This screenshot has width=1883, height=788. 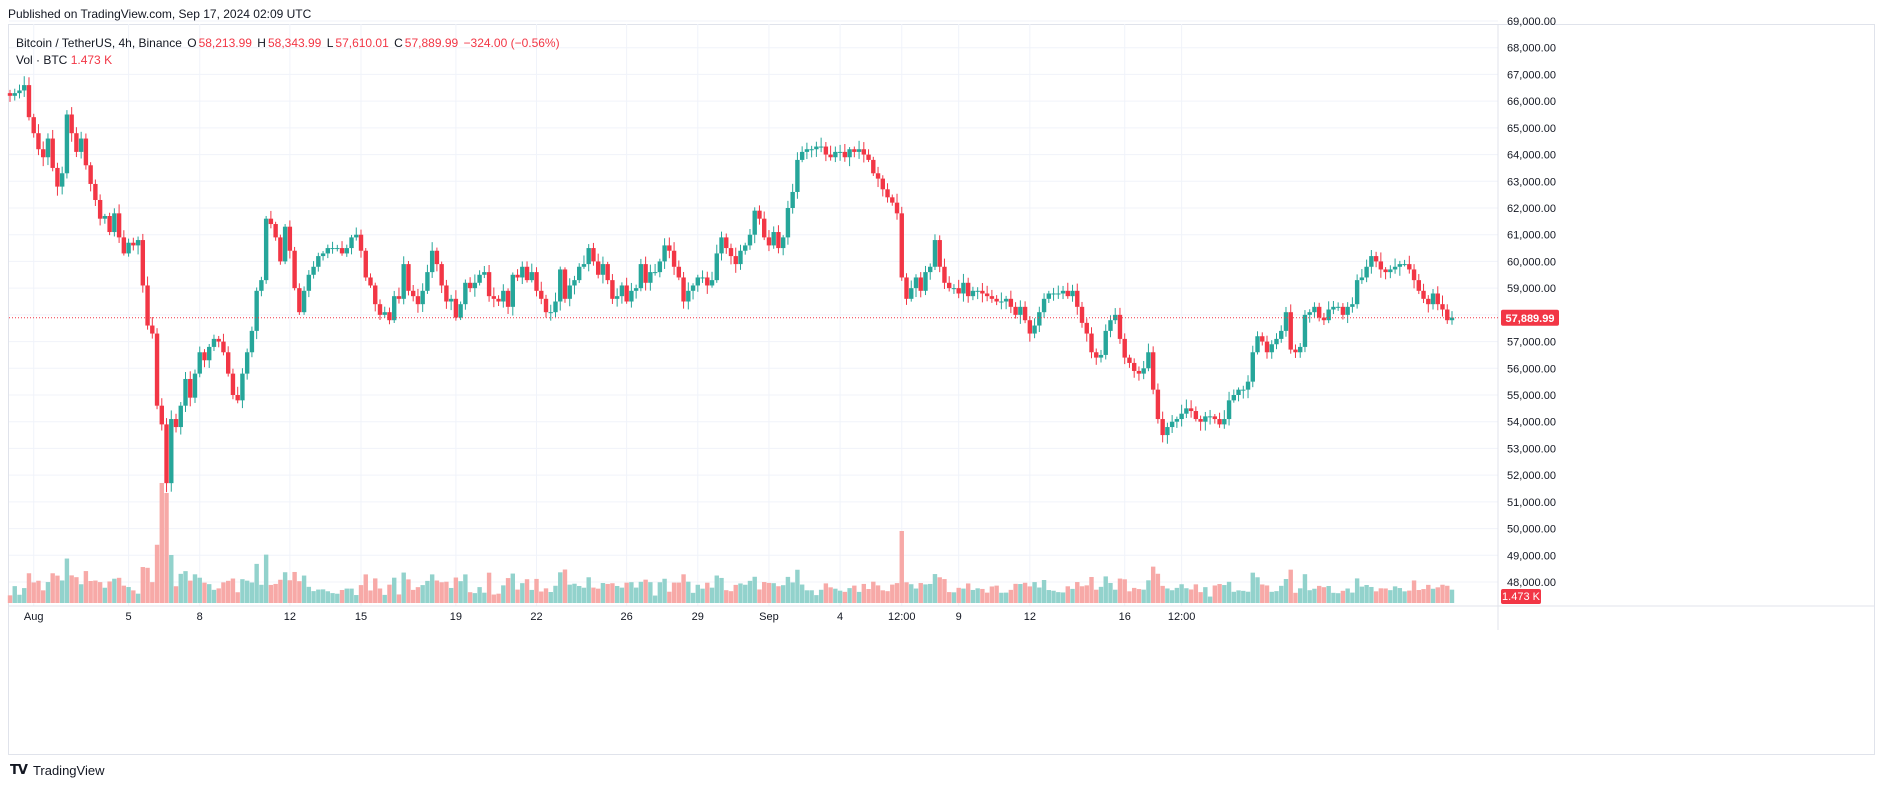 What do you see at coordinates (1531, 289) in the screenshot?
I see `y-tick-label: 59,000.00` at bounding box center [1531, 289].